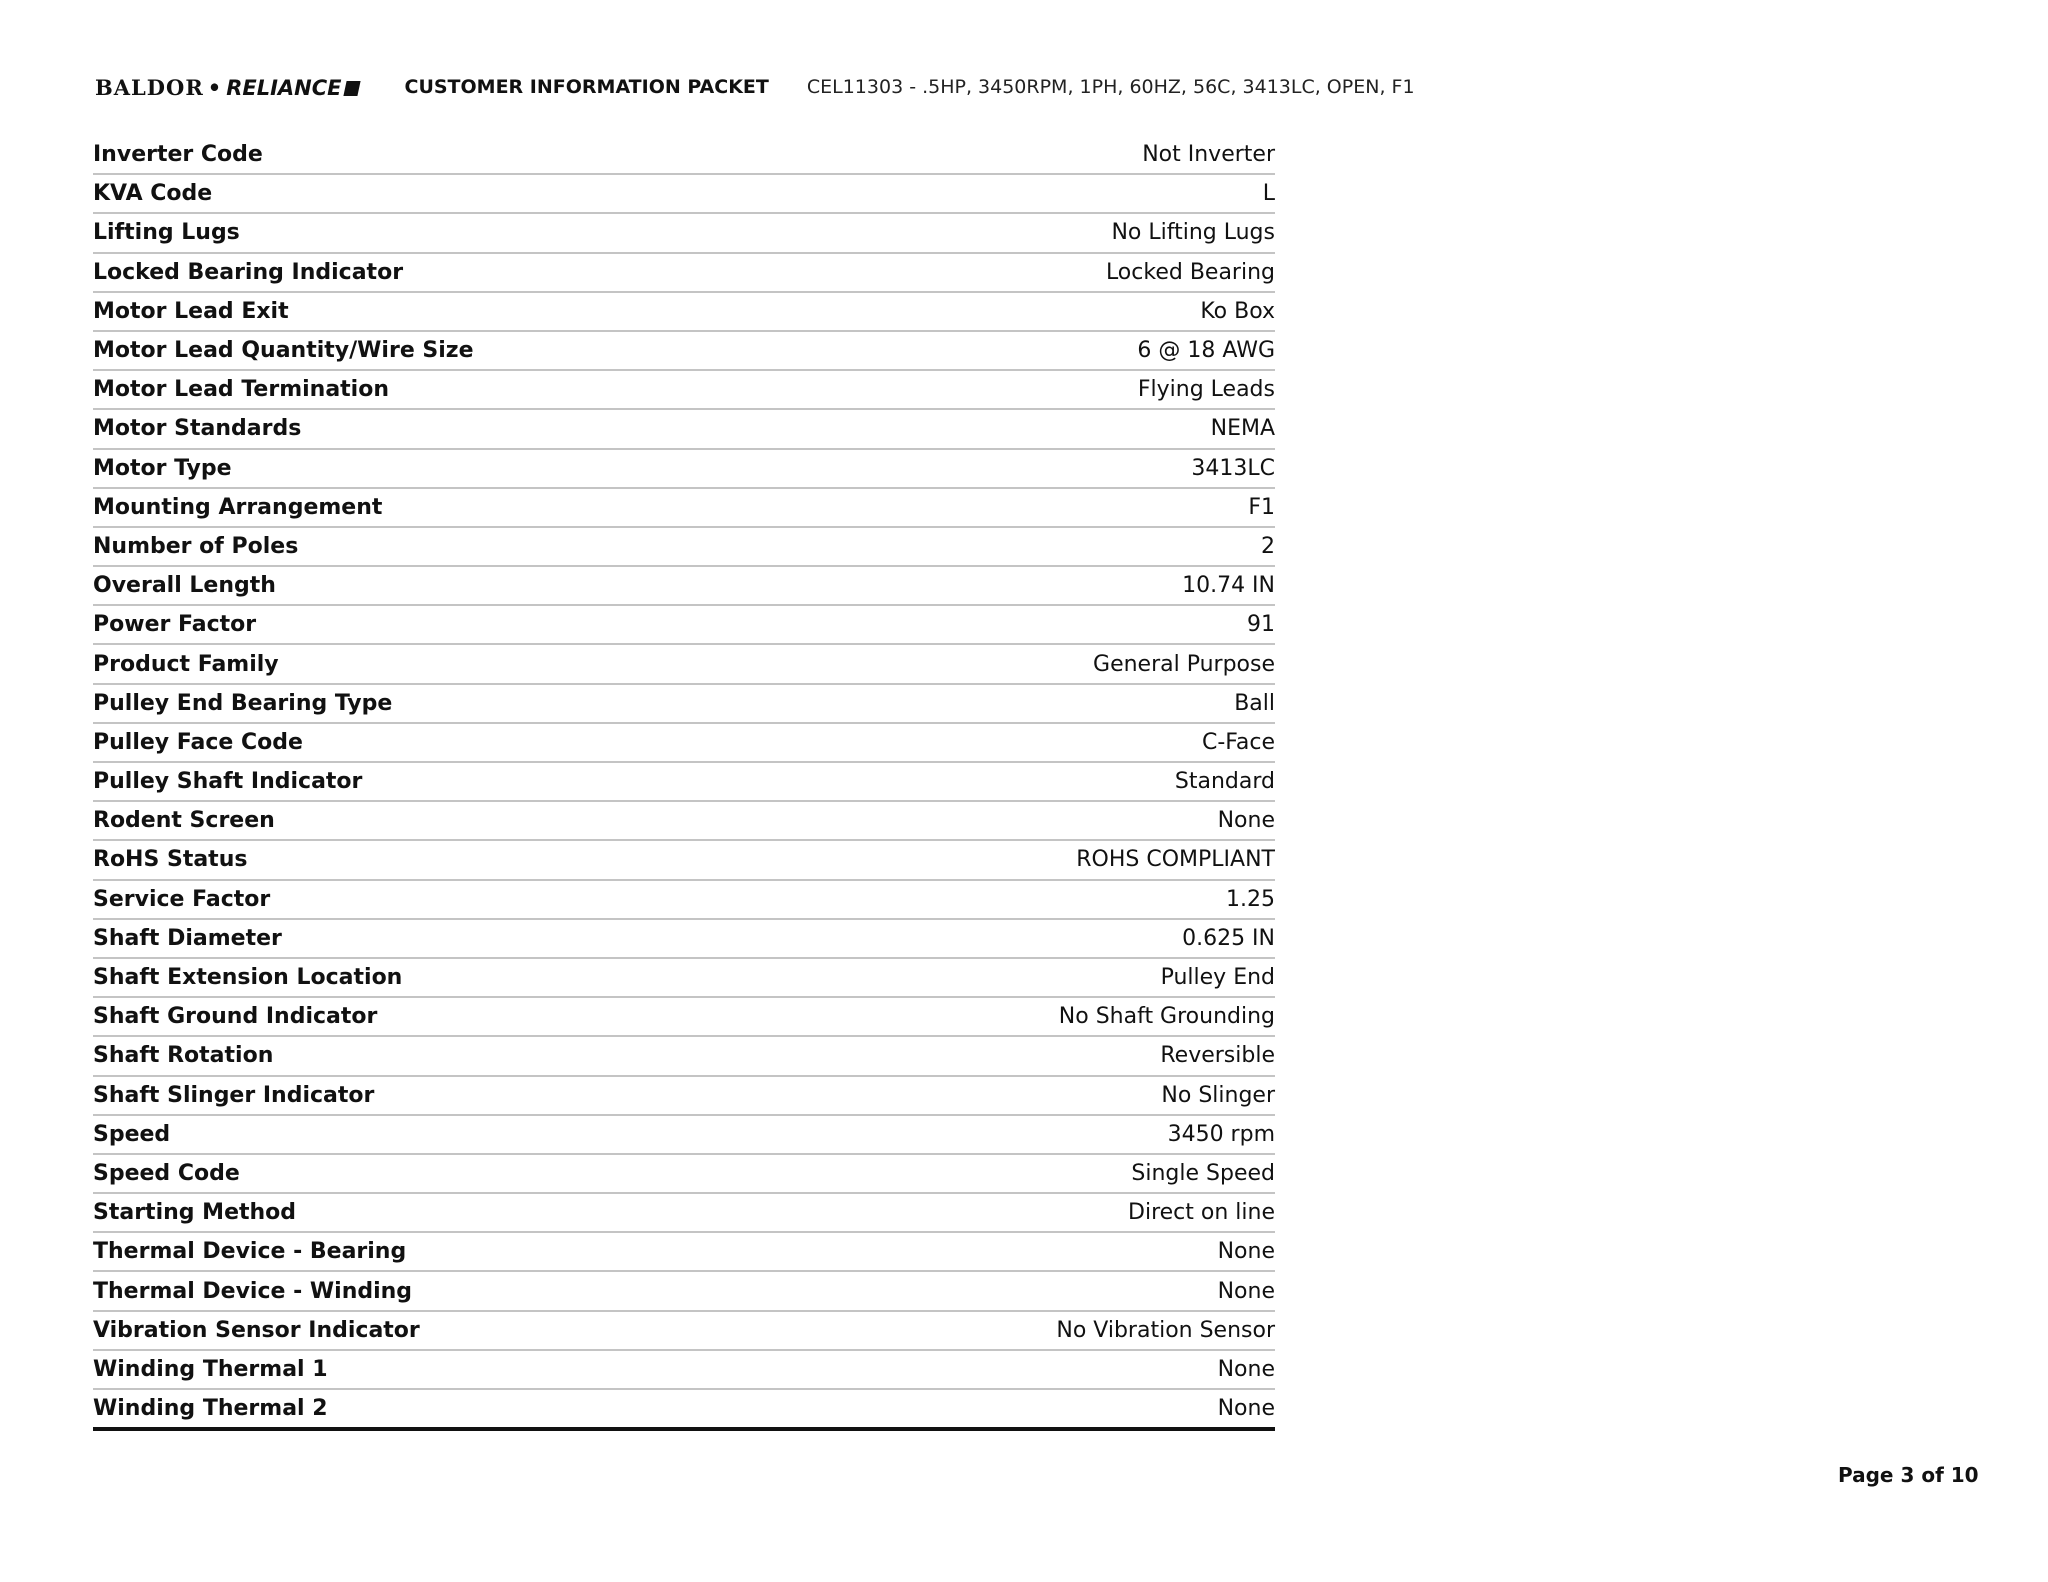 Image resolution: width=2048 pixels, height=1582 pixels. Describe the element at coordinates (1217, 978) in the screenshot. I see `spec-value: Pulley End` at that location.